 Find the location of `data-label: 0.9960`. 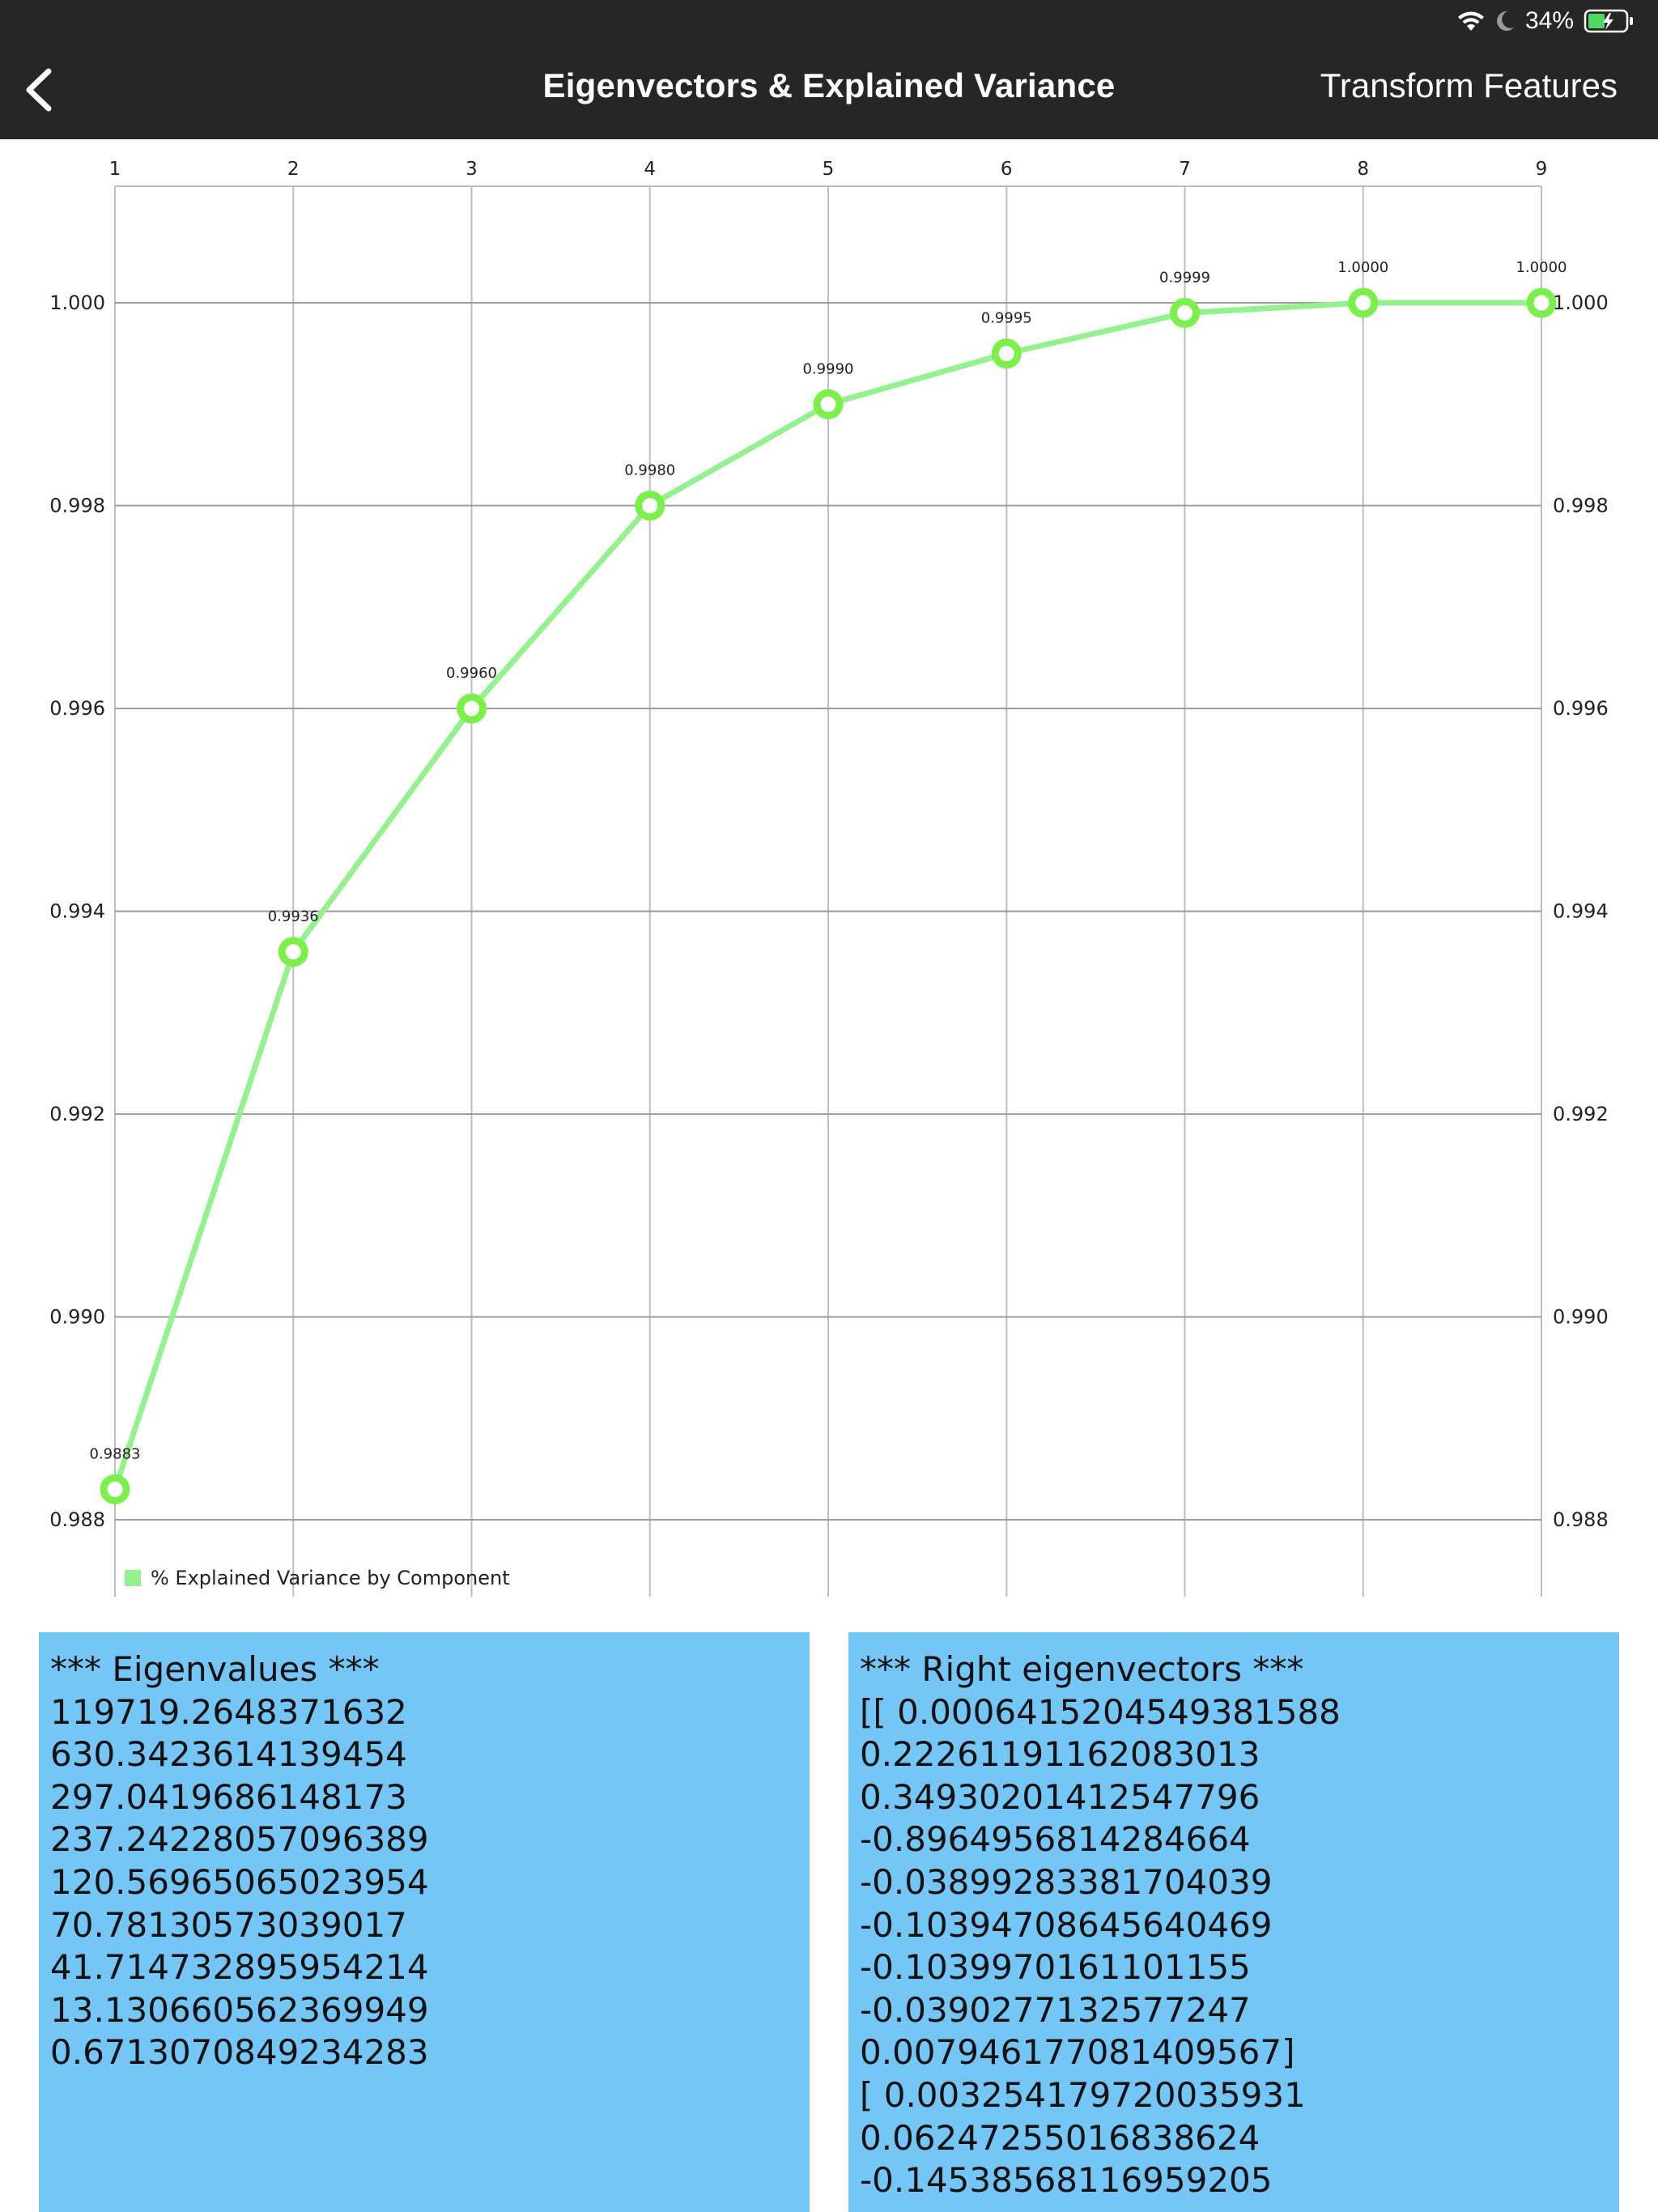

data-label: 0.9960 is located at coordinates (471, 674).